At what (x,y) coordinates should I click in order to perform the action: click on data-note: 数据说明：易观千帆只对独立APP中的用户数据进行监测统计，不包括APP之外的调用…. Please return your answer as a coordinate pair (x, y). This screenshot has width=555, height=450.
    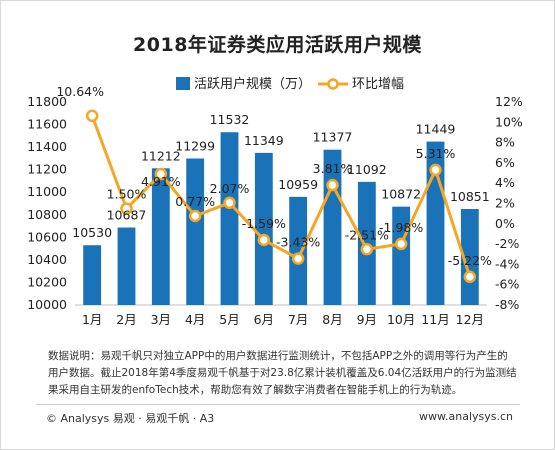
    Looking at the image, I should click on (282, 373).